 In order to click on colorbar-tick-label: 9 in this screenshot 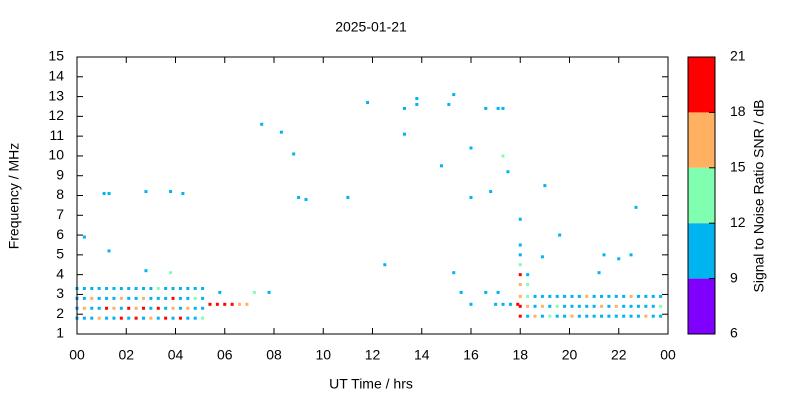, I will do `click(734, 277)`.